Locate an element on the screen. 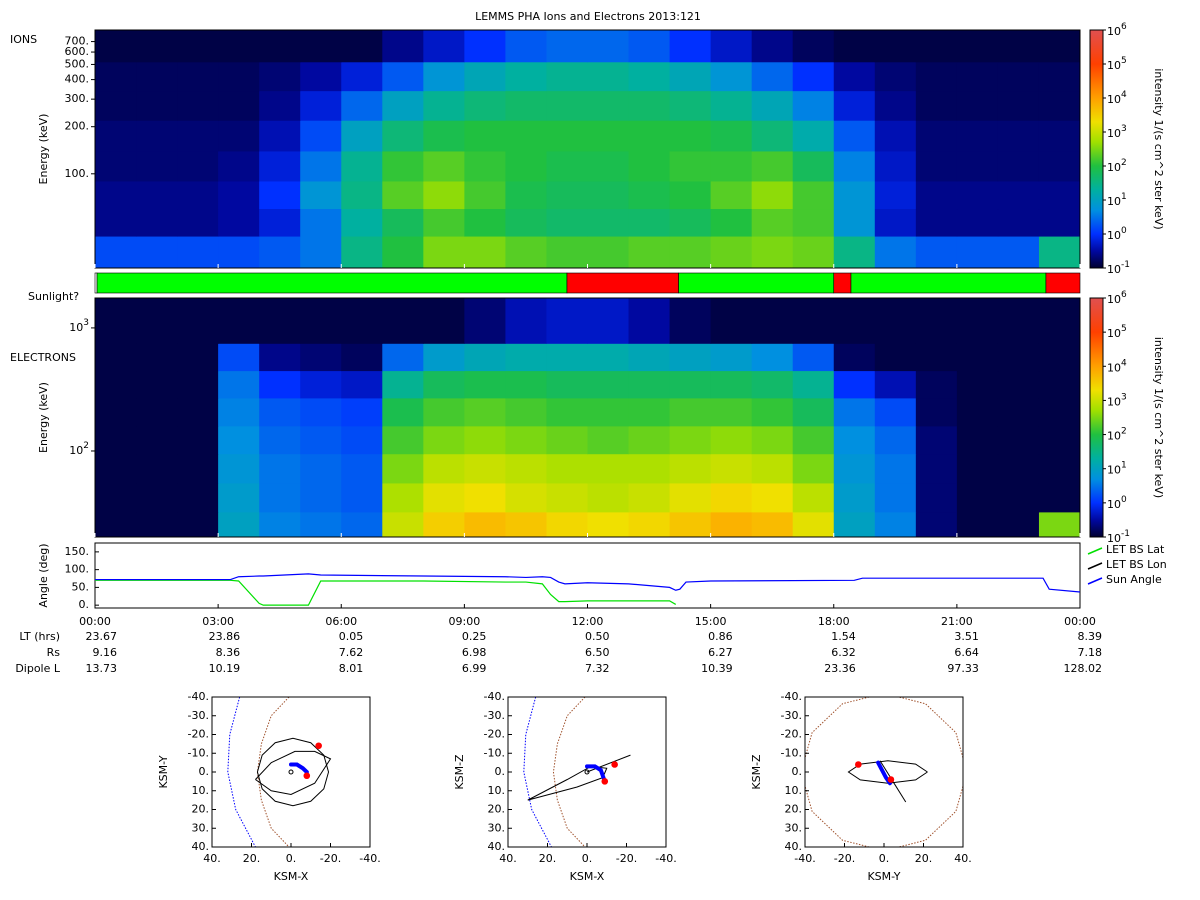  colorbar-title: intensity 1/(s cm^2 ster keV) is located at coordinates (1158, 417).